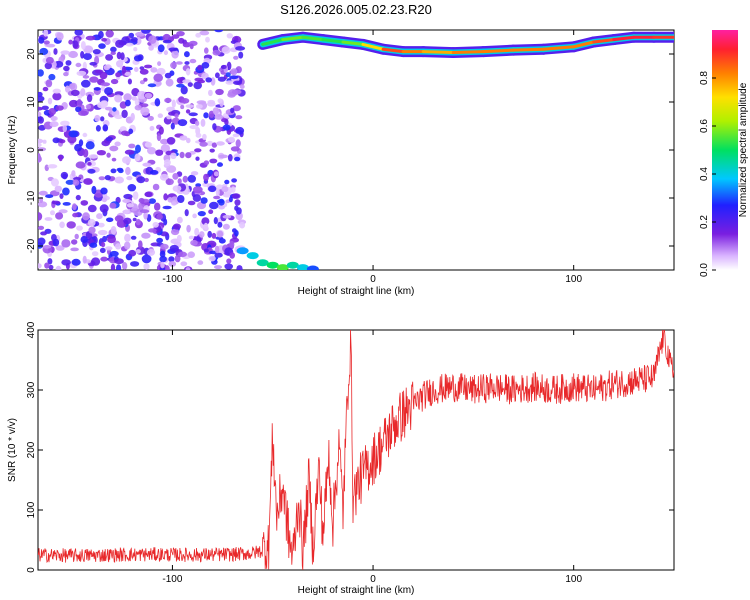  I want to click on y-tick-label: -10, so click(31, 197).